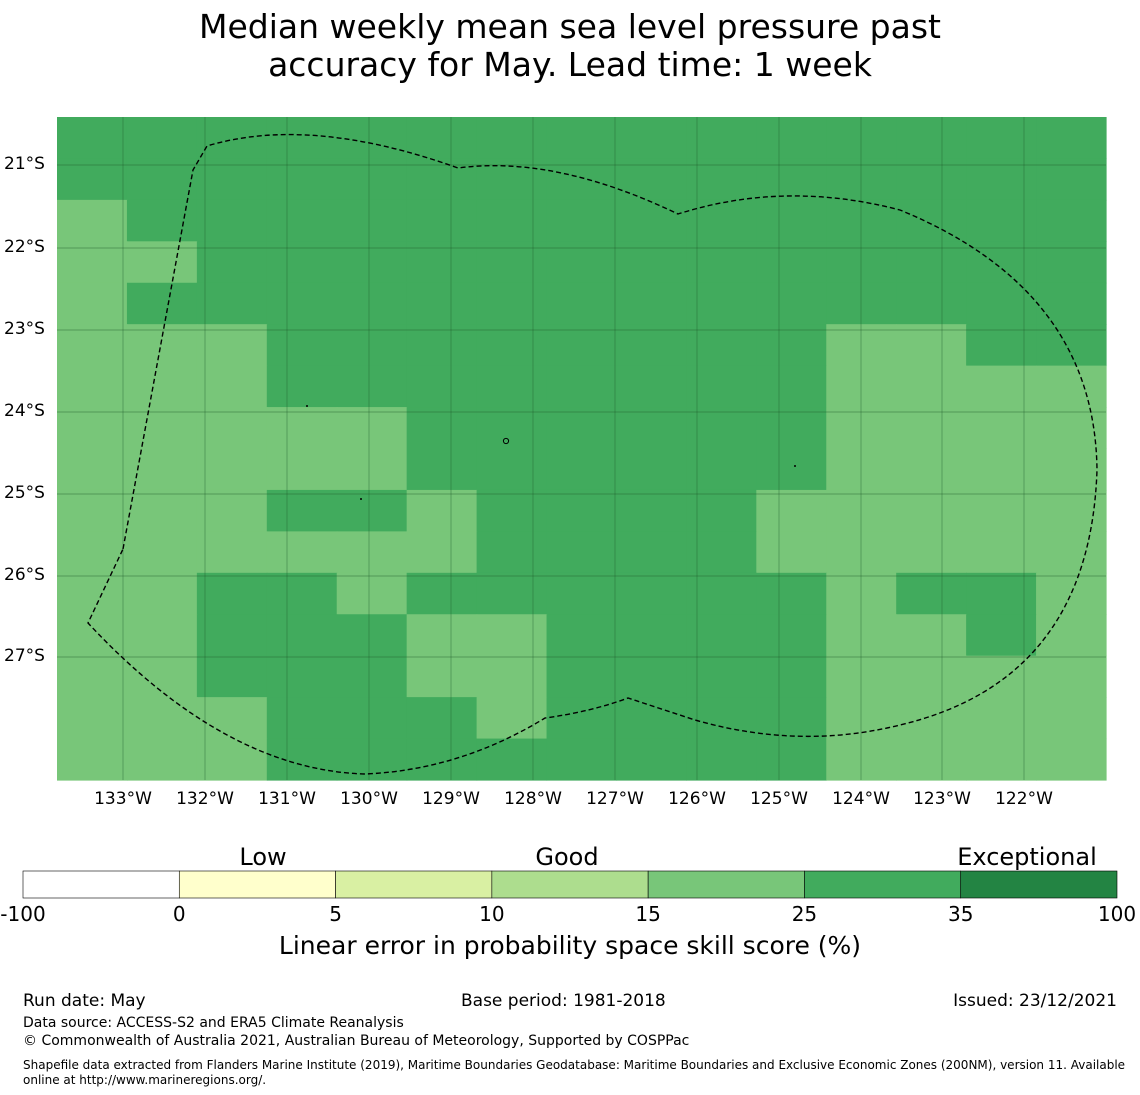 This screenshot has height=1095, width=1140. I want to click on run-date: Run date: May, so click(84, 1001).